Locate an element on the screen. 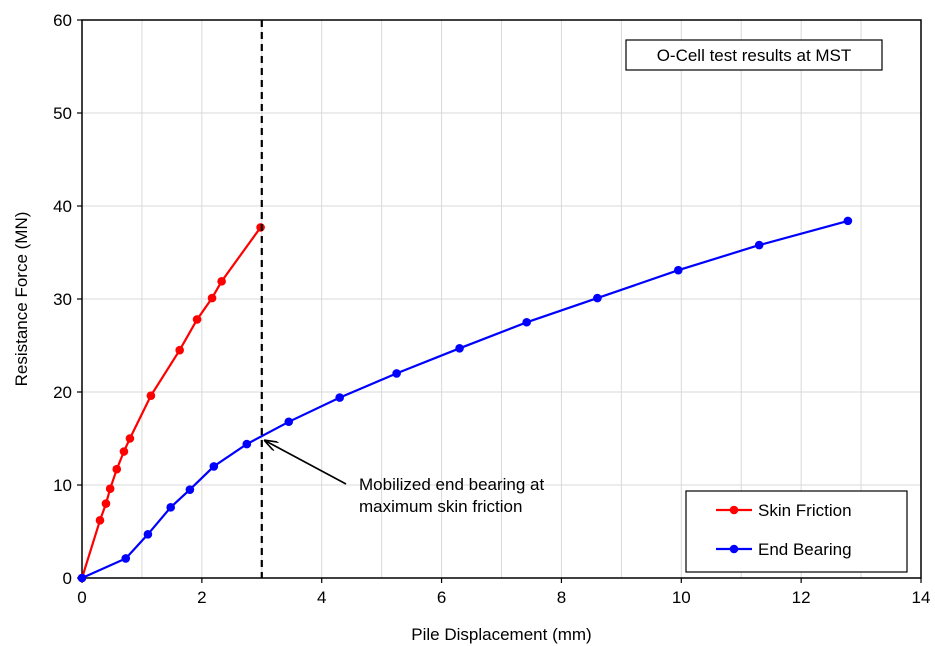 Image resolution: width=935 pixels, height=646 pixels. chart-title-box: O-Cell test results at MST is located at coordinates (754, 55).